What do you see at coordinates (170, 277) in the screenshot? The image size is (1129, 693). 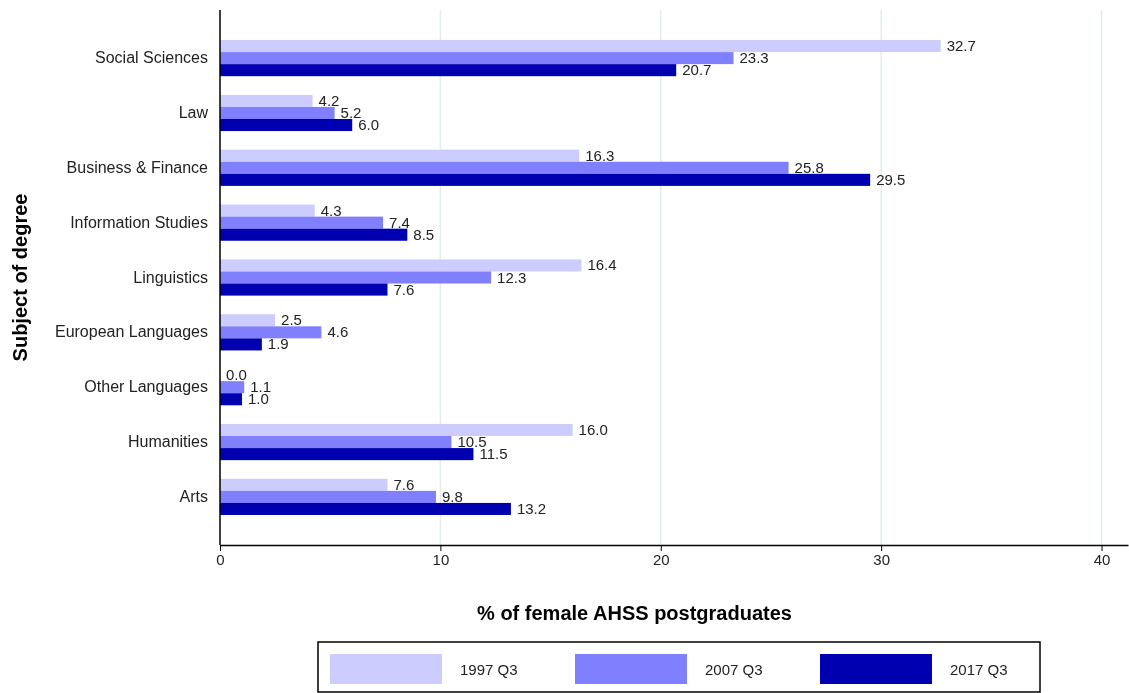 I see `y-tick-label: Linguistics` at bounding box center [170, 277].